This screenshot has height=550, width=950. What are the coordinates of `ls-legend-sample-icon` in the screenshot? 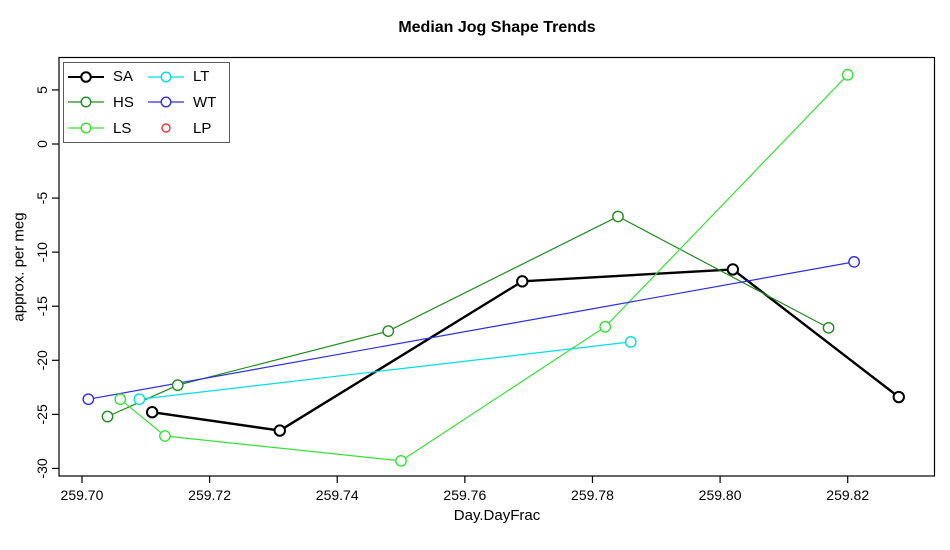 It's located at (86, 128).